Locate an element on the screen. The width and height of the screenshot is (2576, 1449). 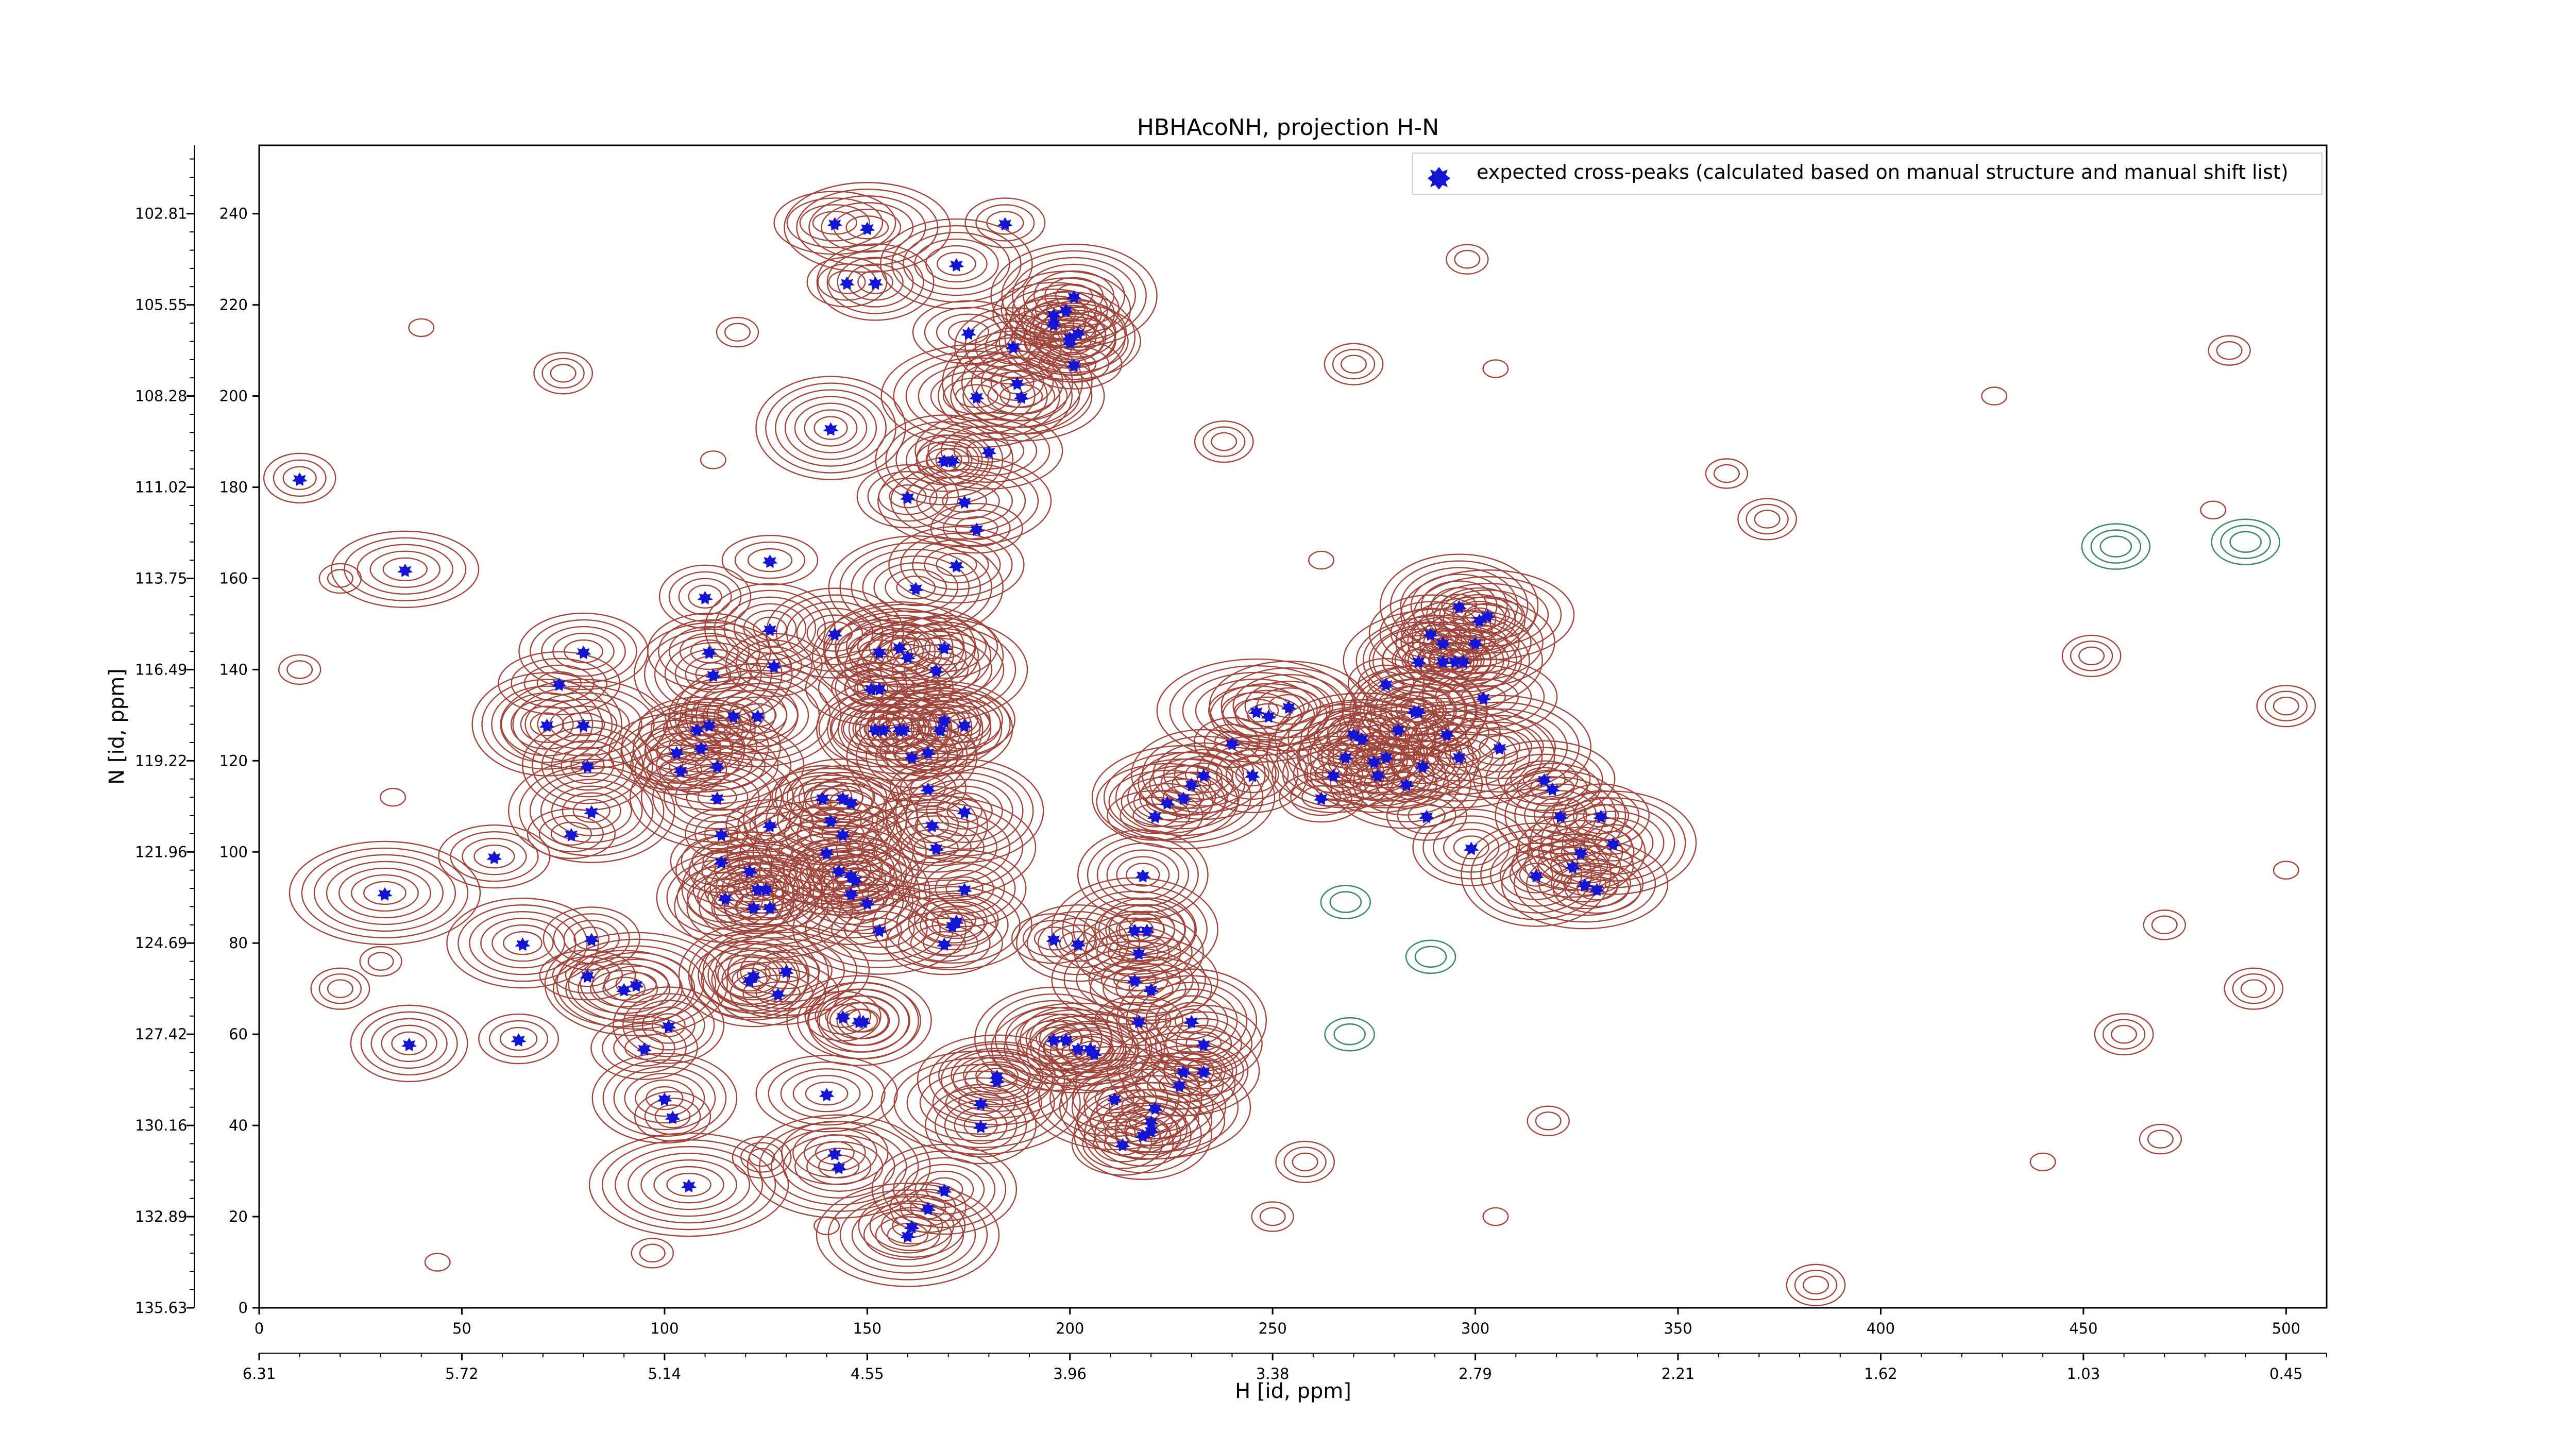
y-tick-label: 160 is located at coordinates (233, 578).